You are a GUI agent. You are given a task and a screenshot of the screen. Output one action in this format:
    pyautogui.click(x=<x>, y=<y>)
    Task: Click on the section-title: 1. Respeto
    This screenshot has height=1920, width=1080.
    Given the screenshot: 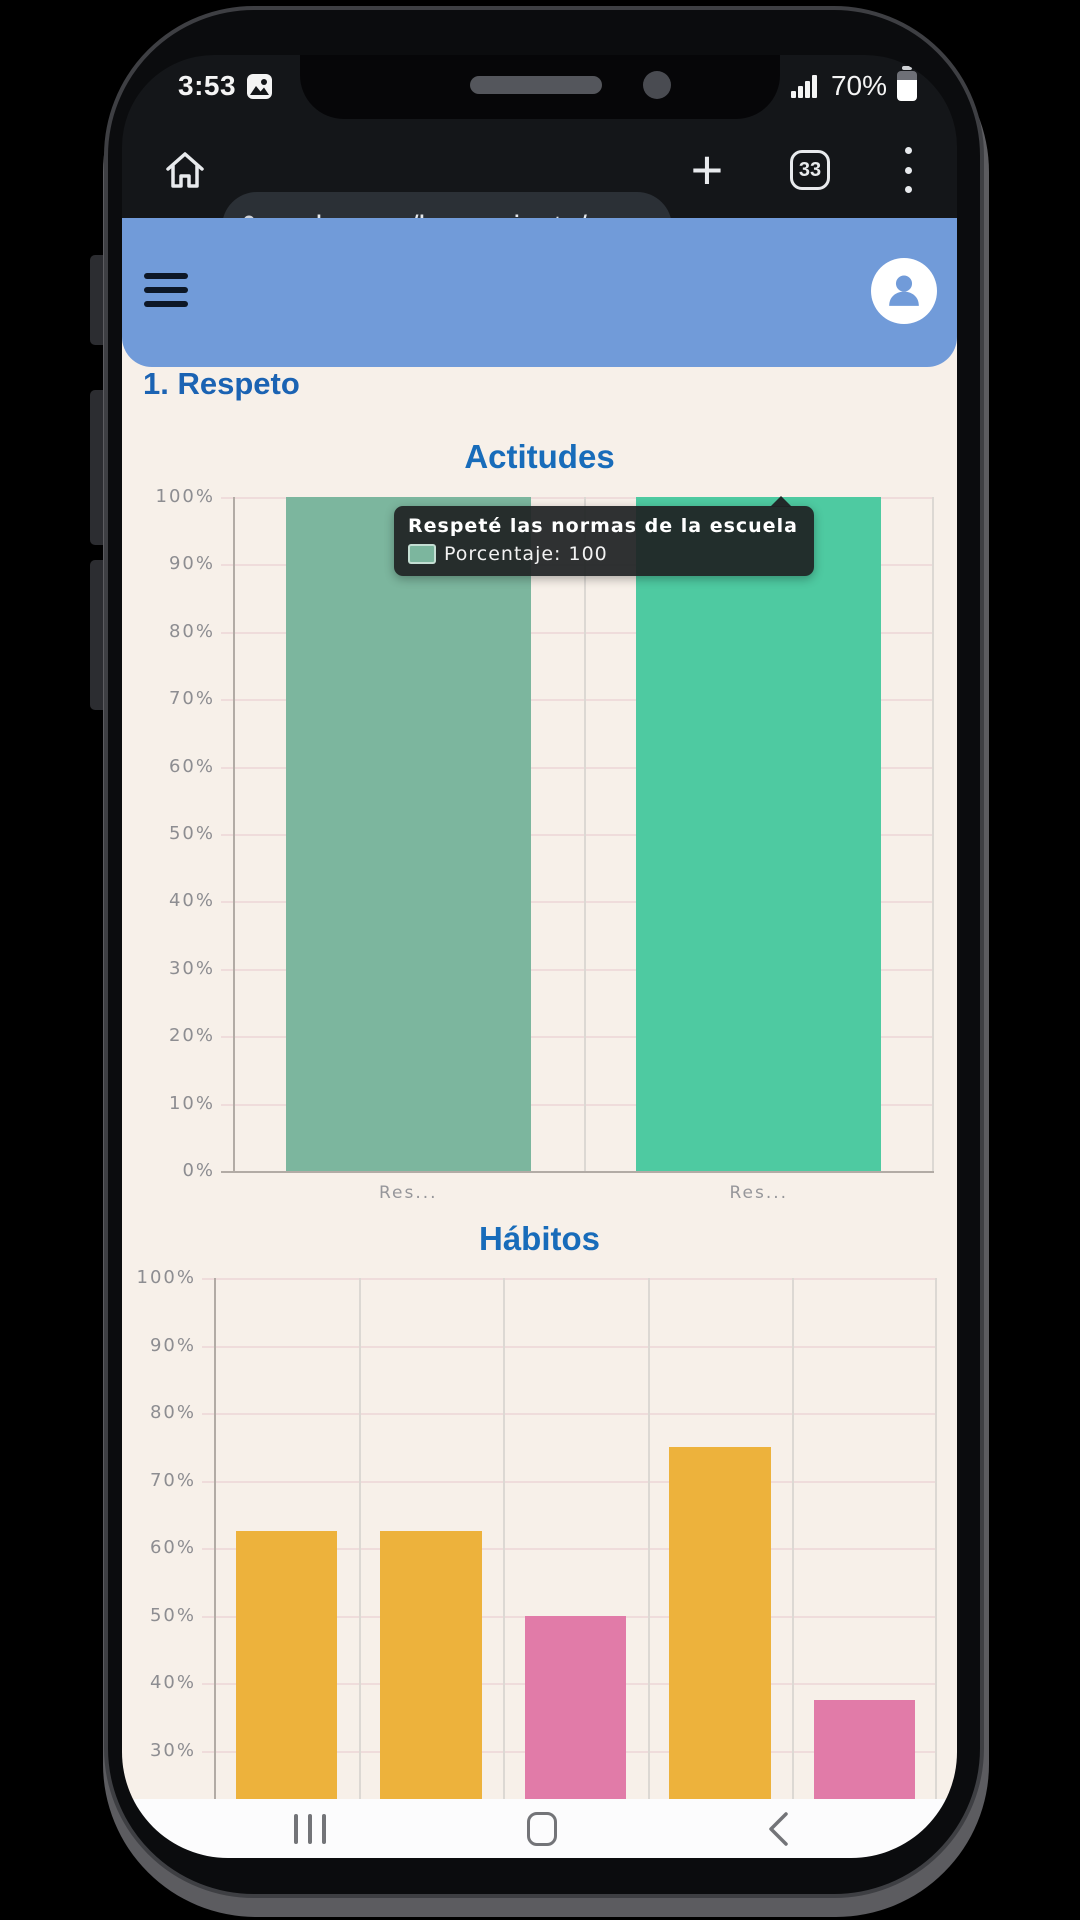 What is the action you would take?
    pyautogui.click(x=221, y=383)
    